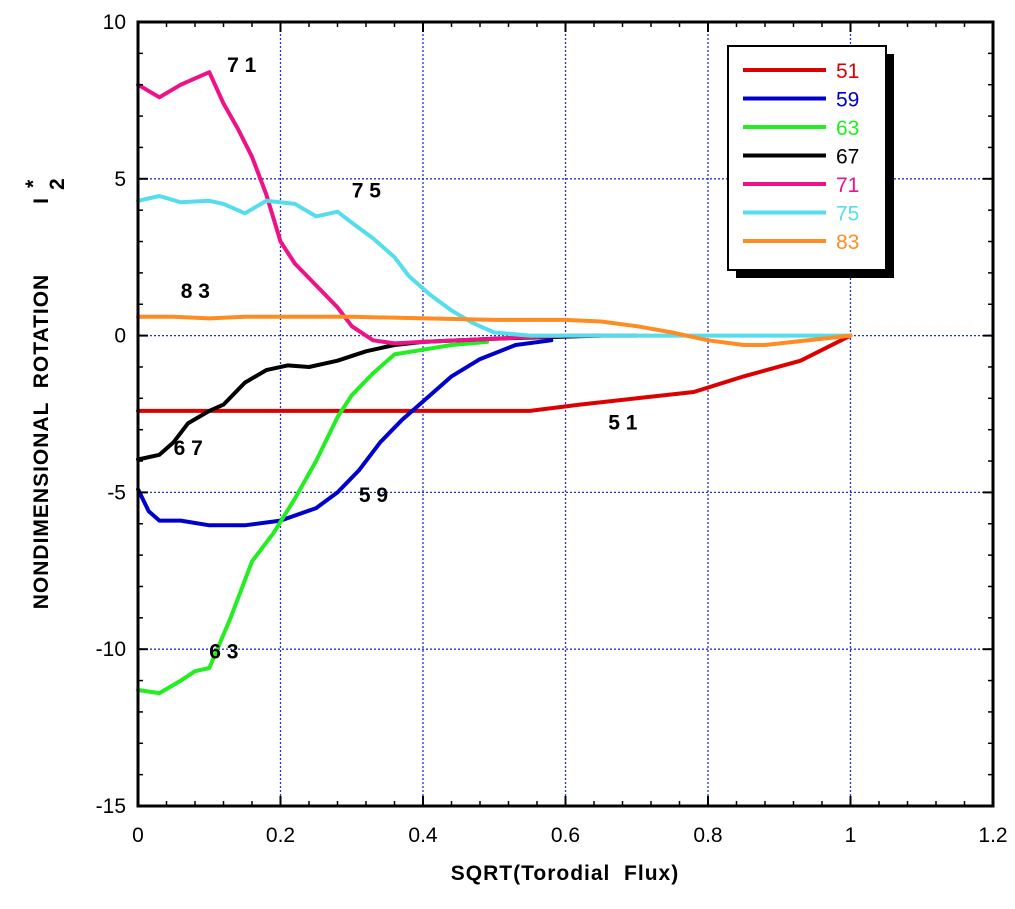  I want to click on curve-label: 5 1, so click(623, 423).